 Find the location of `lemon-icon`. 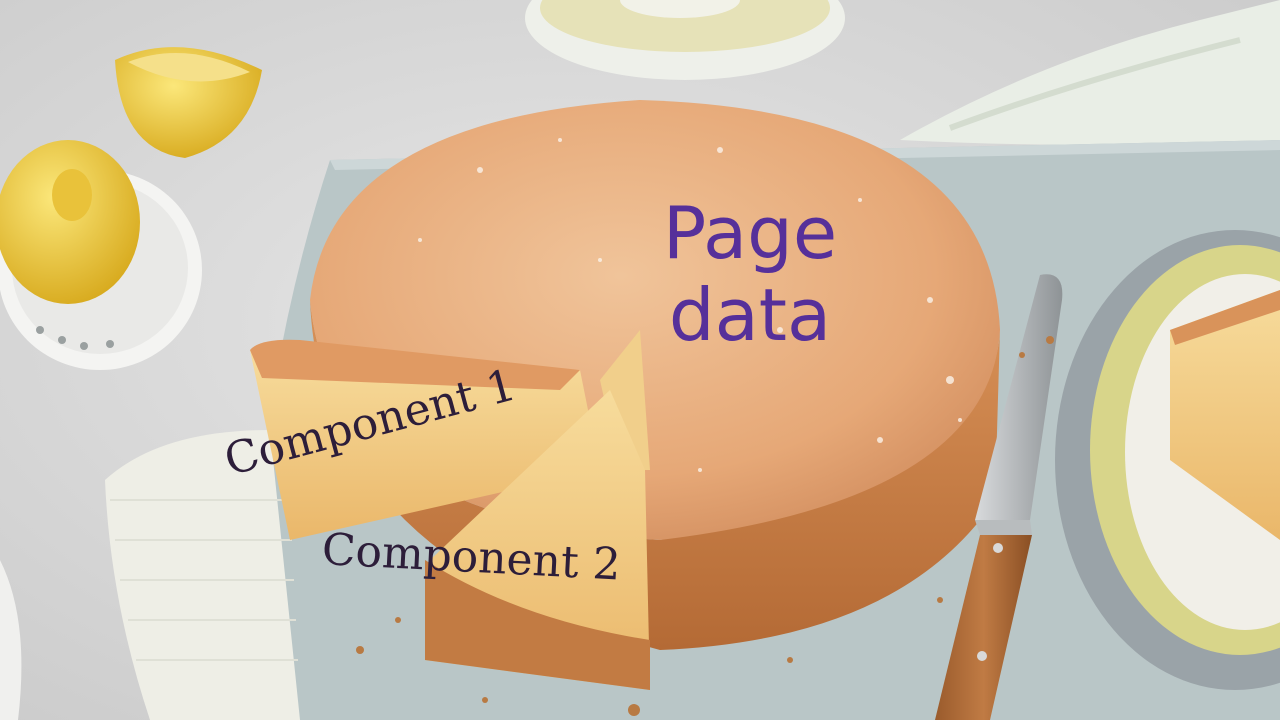

lemon-icon is located at coordinates (70, 222).